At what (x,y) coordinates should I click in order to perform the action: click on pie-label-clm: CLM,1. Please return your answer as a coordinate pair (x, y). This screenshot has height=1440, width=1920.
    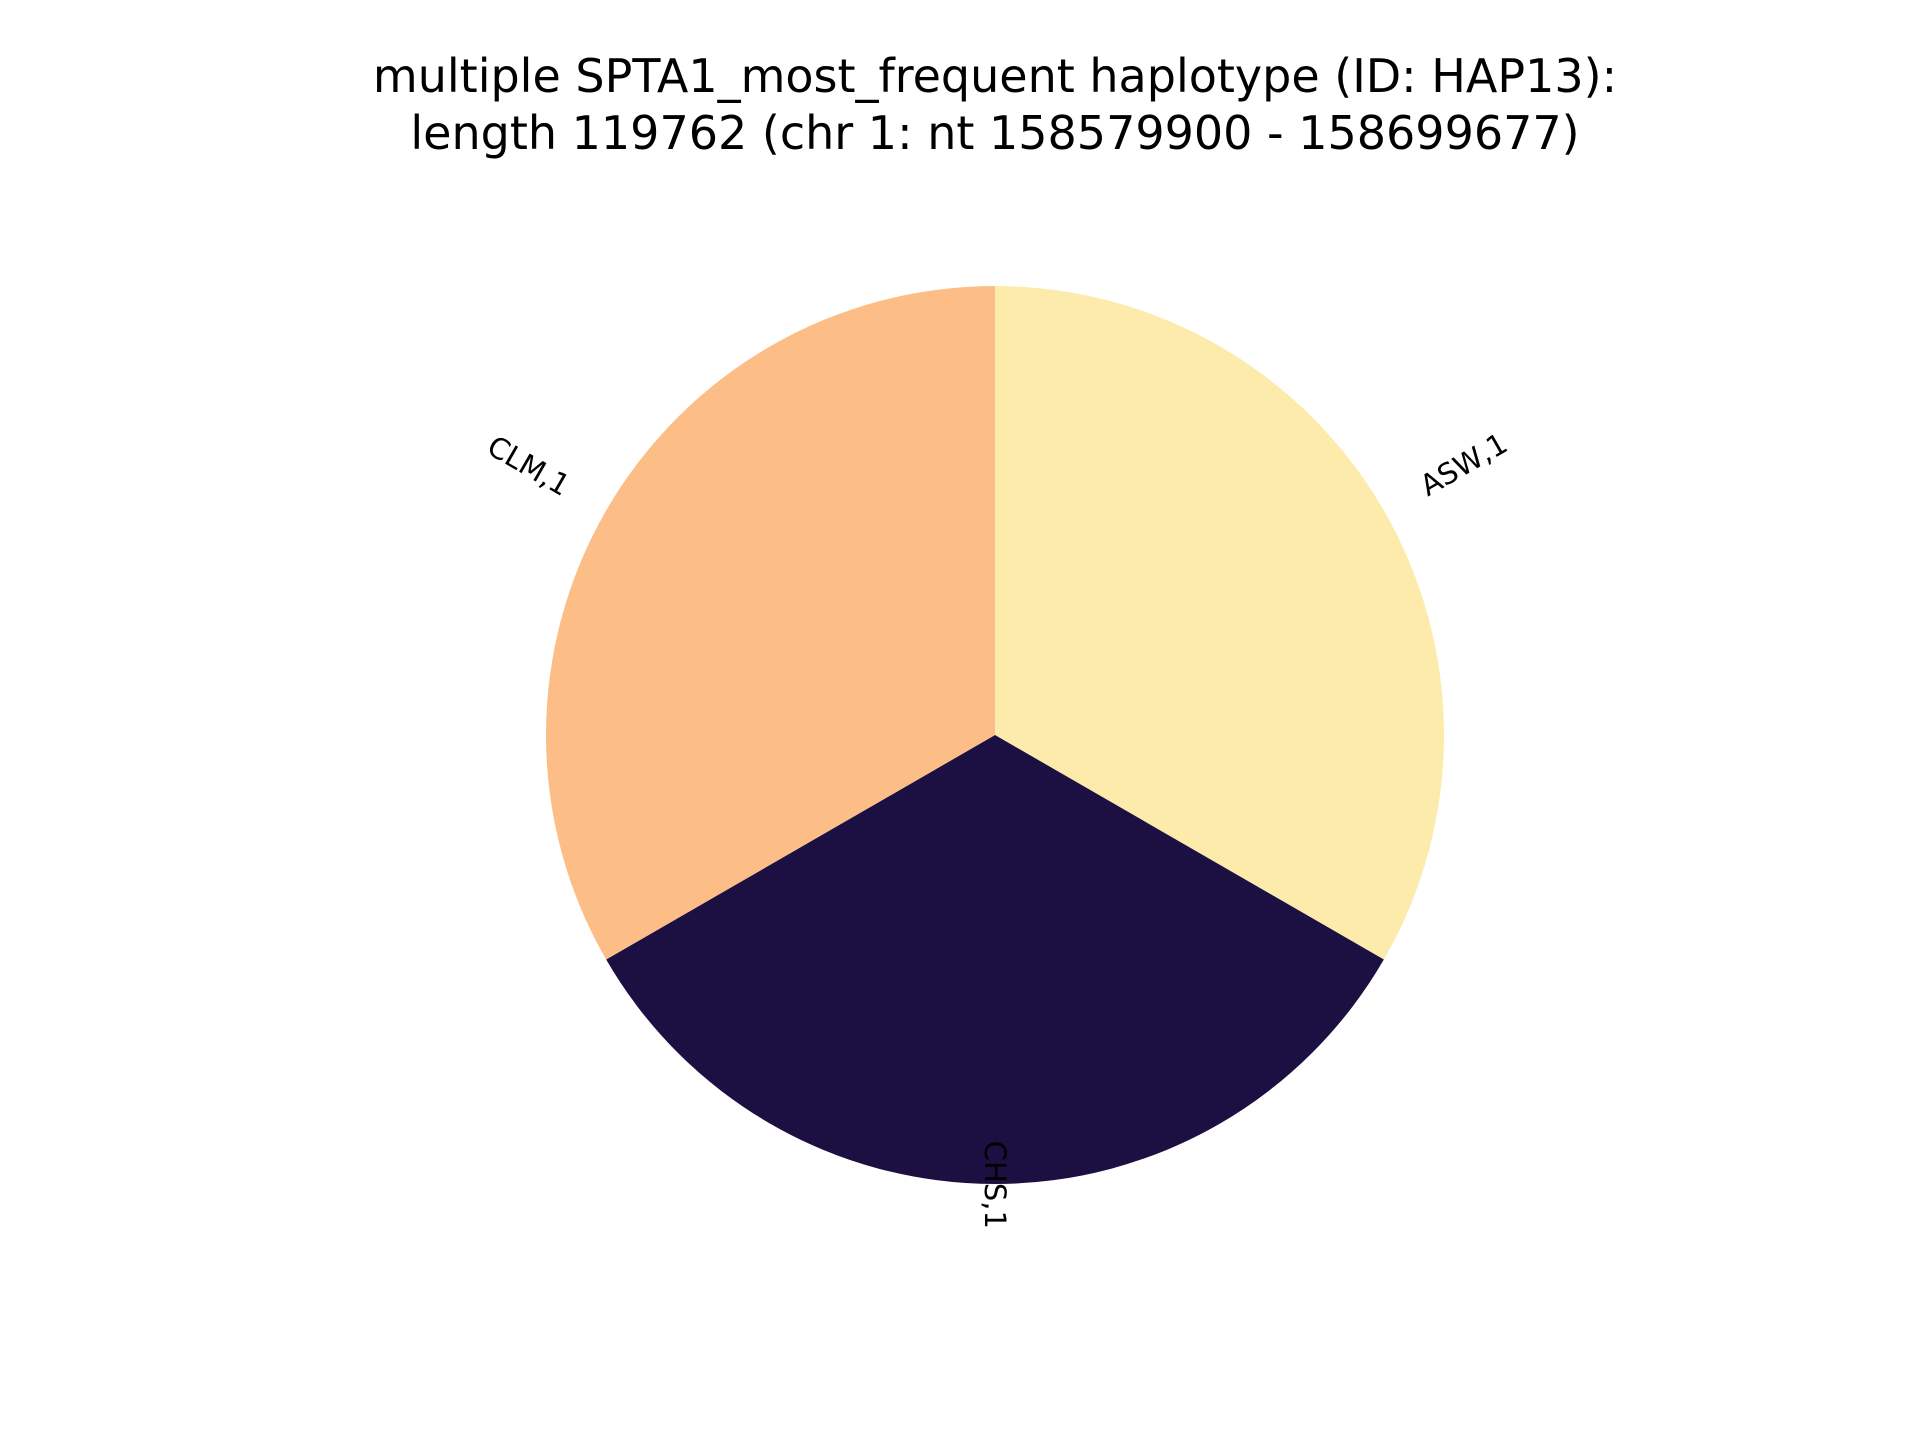
    Looking at the image, I should click on (529, 466).